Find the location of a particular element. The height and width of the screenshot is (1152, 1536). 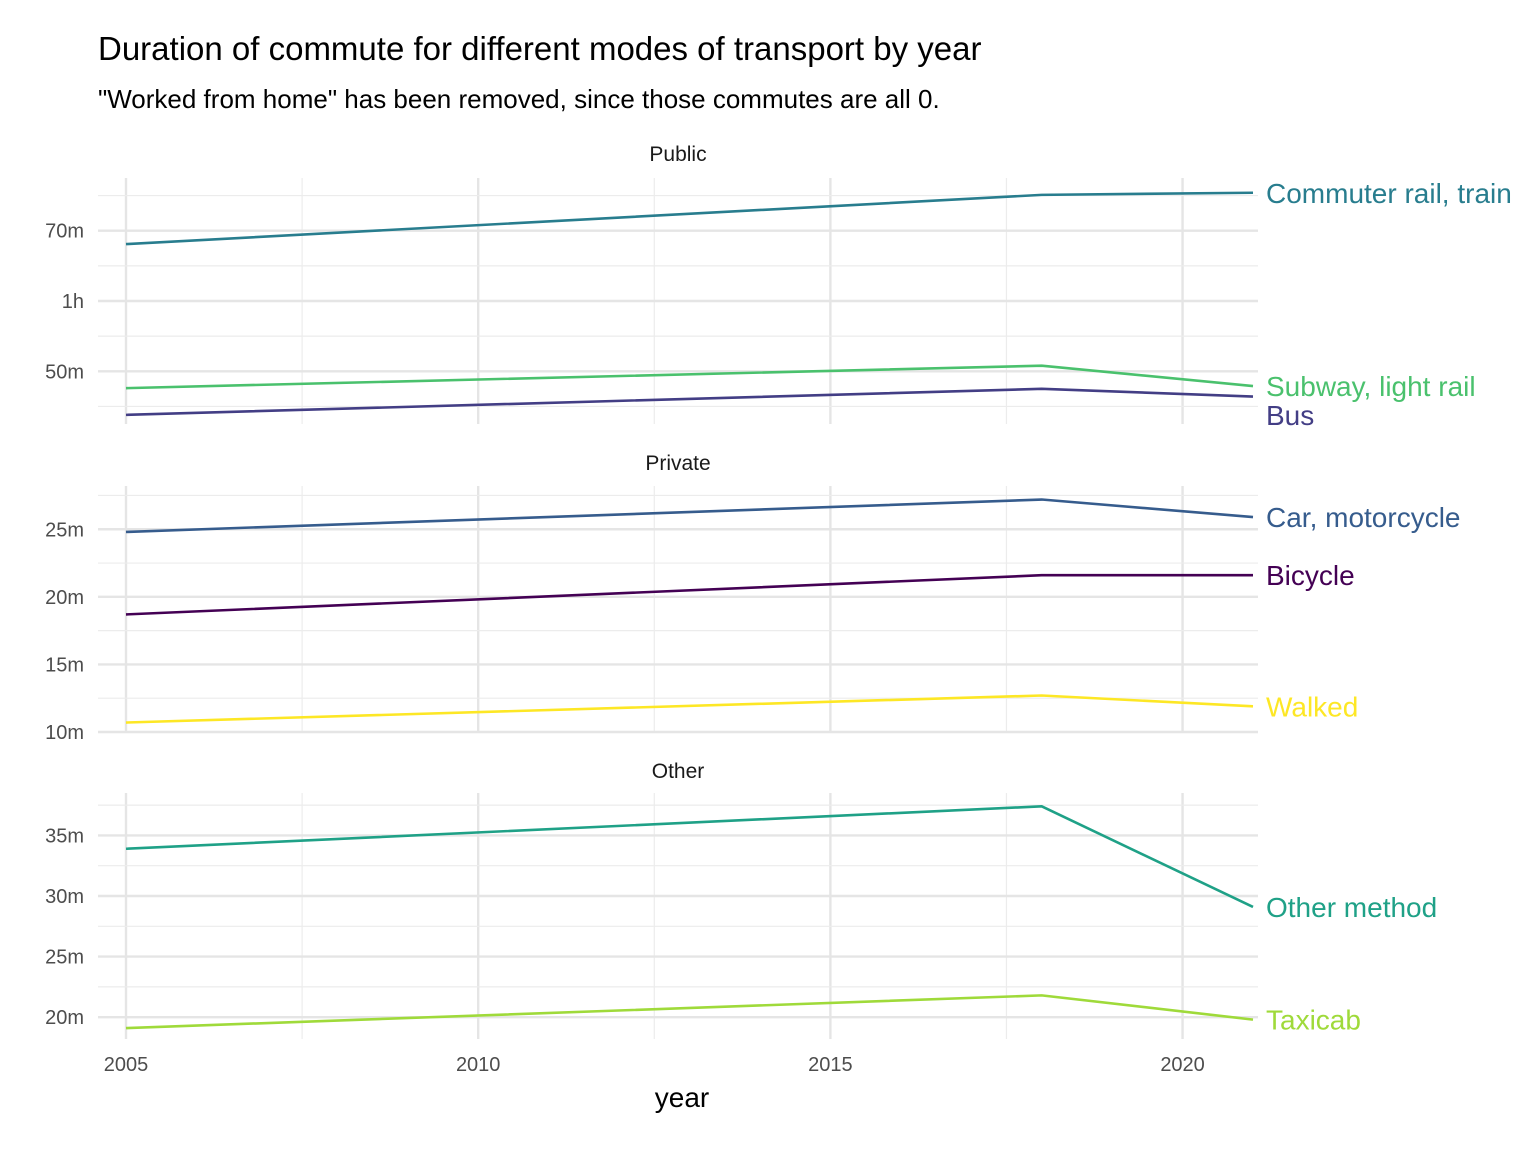

y-tick-label: 30m is located at coordinates (64, 897).